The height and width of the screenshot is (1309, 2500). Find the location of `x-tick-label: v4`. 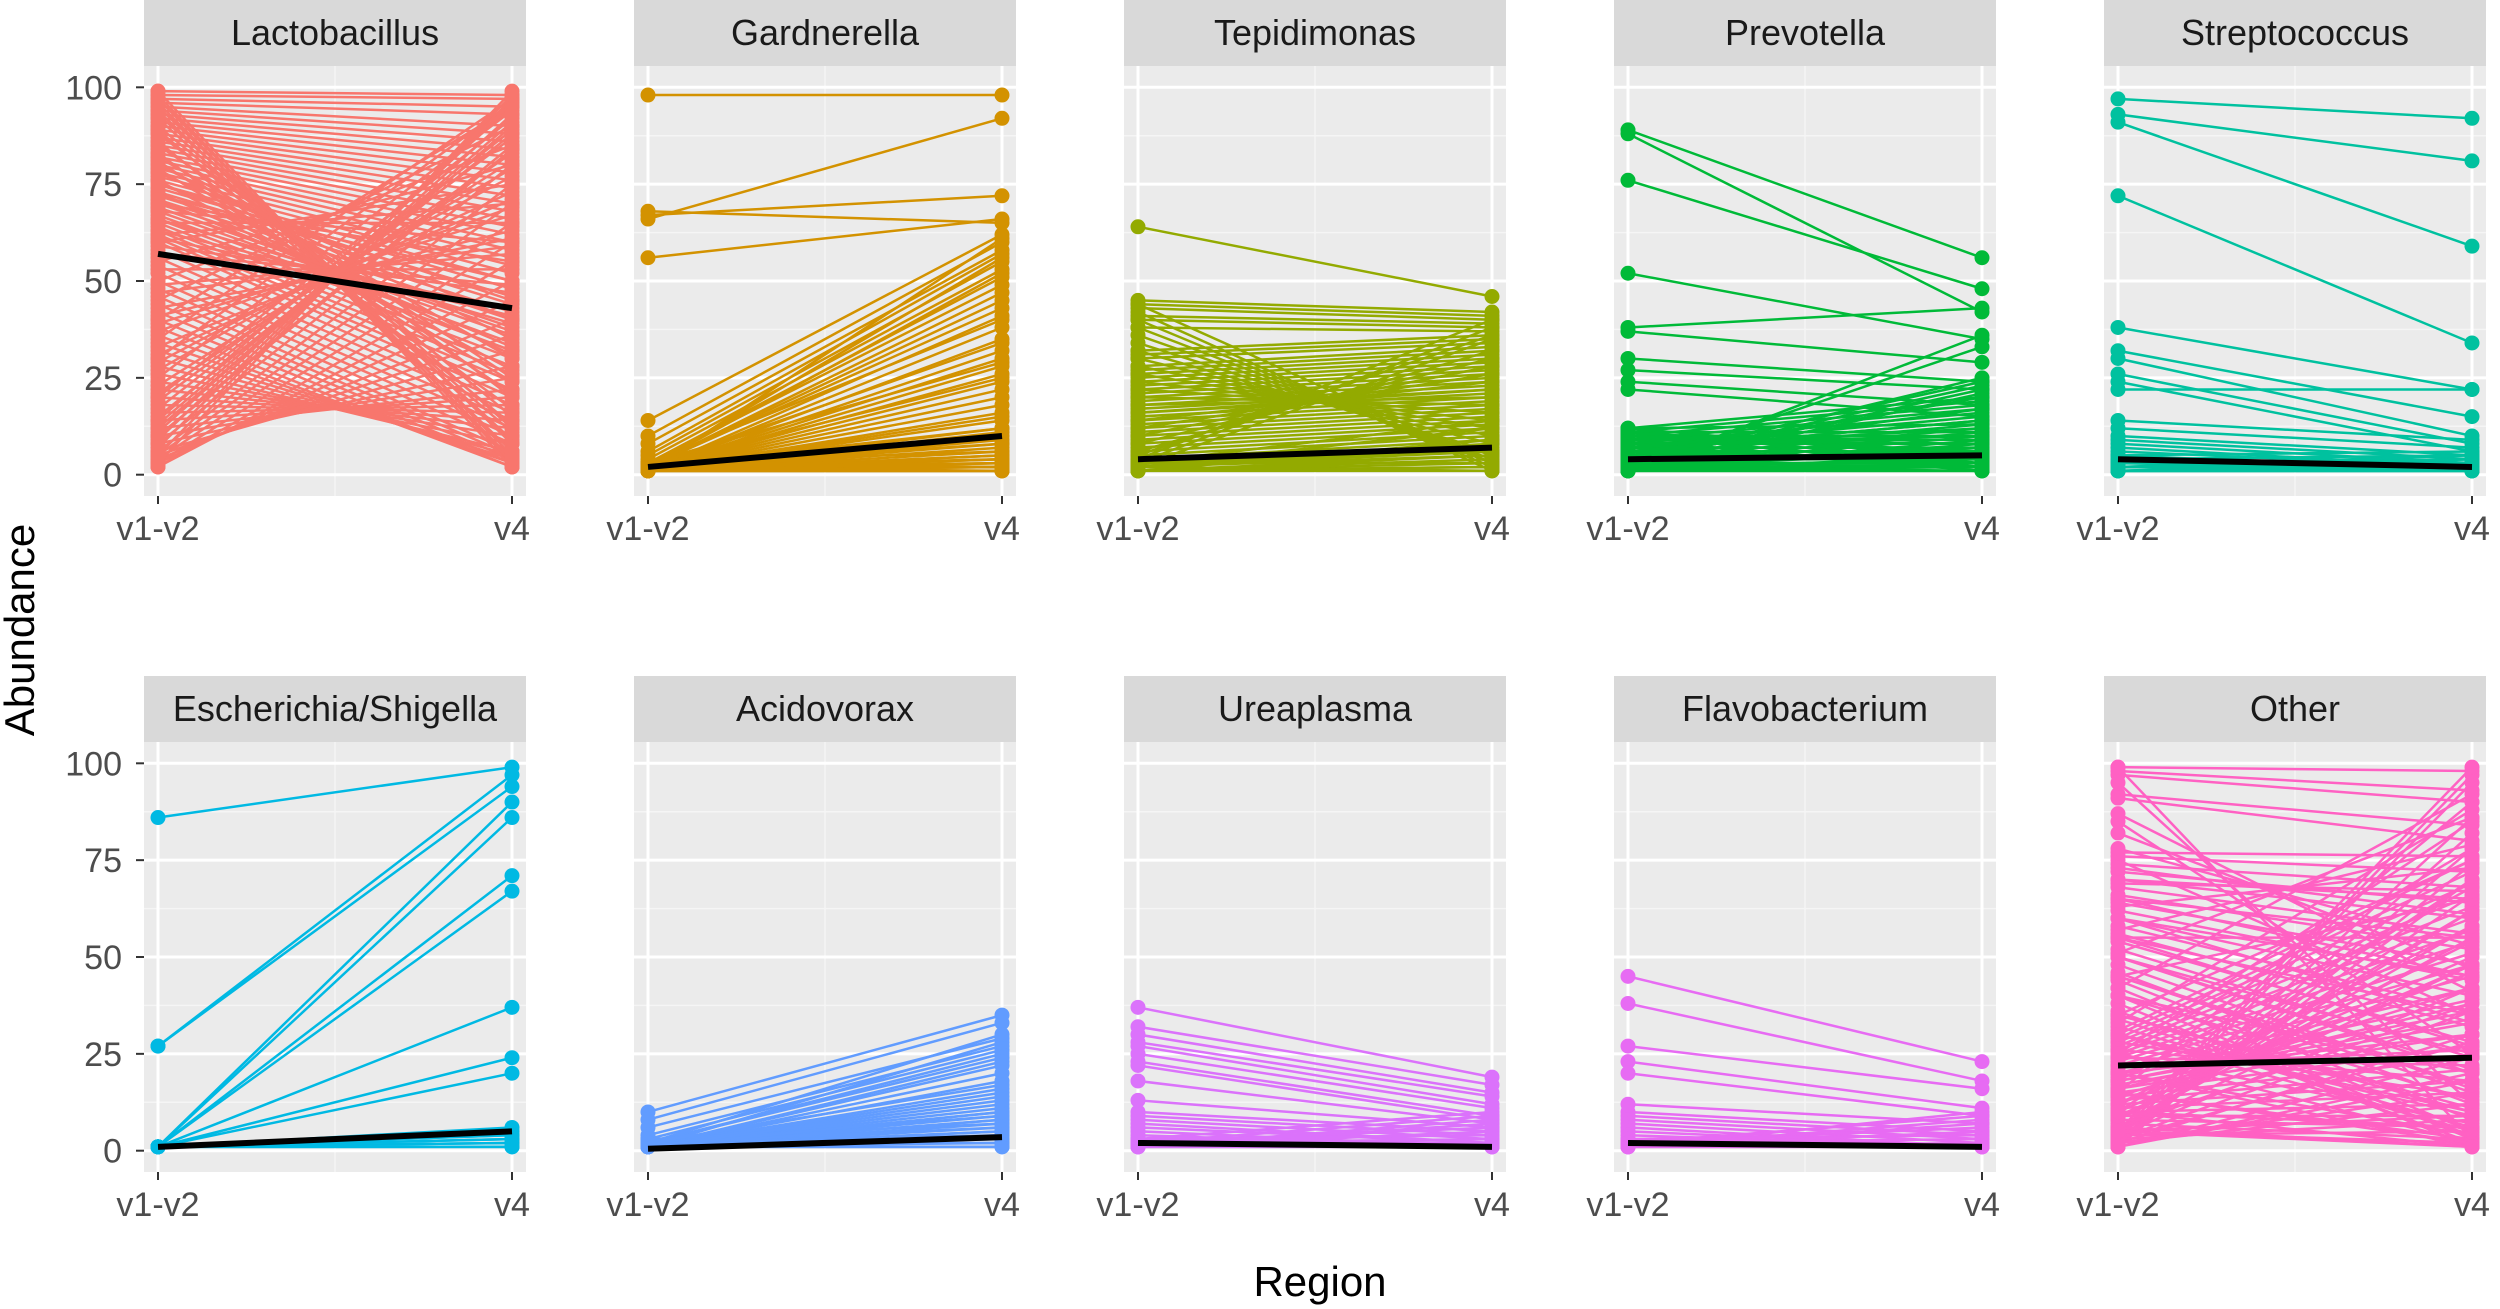

x-tick-label: v4 is located at coordinates (1492, 529).